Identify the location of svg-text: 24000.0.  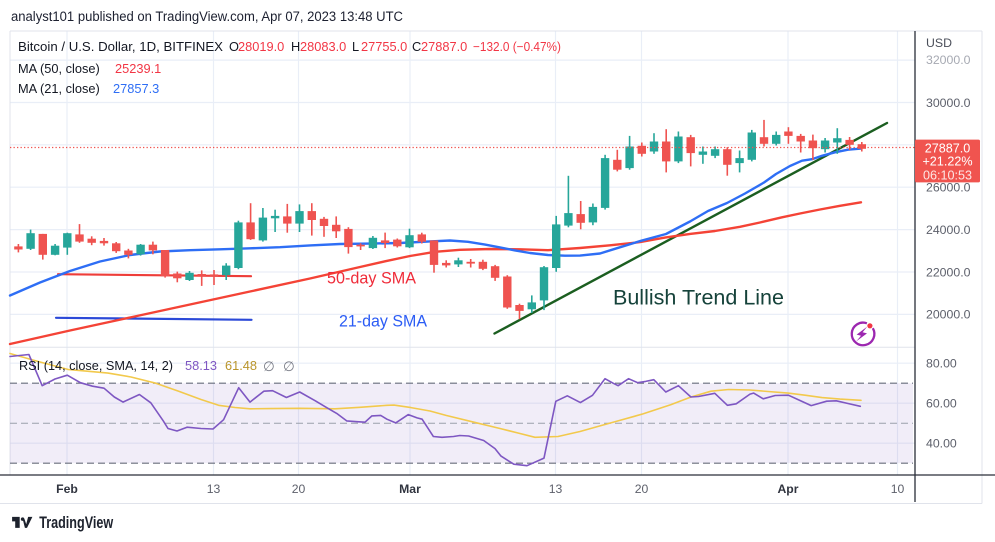
(948, 230).